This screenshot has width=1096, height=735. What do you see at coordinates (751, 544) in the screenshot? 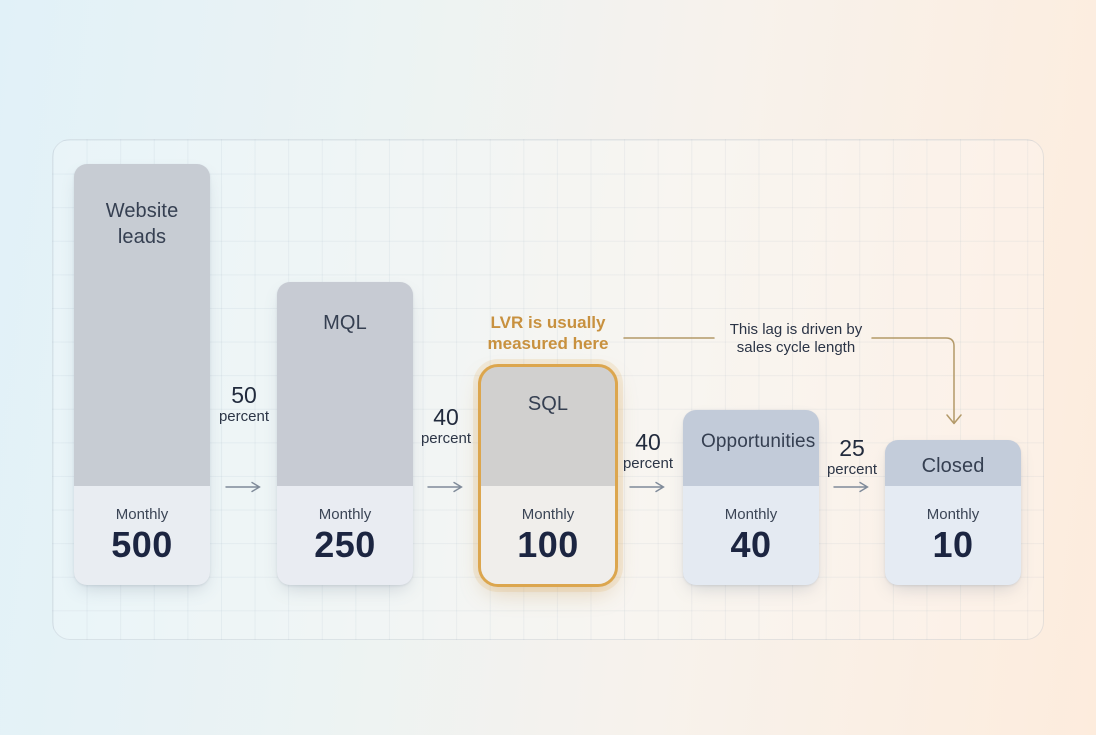
I see `stage-value: 40` at bounding box center [751, 544].